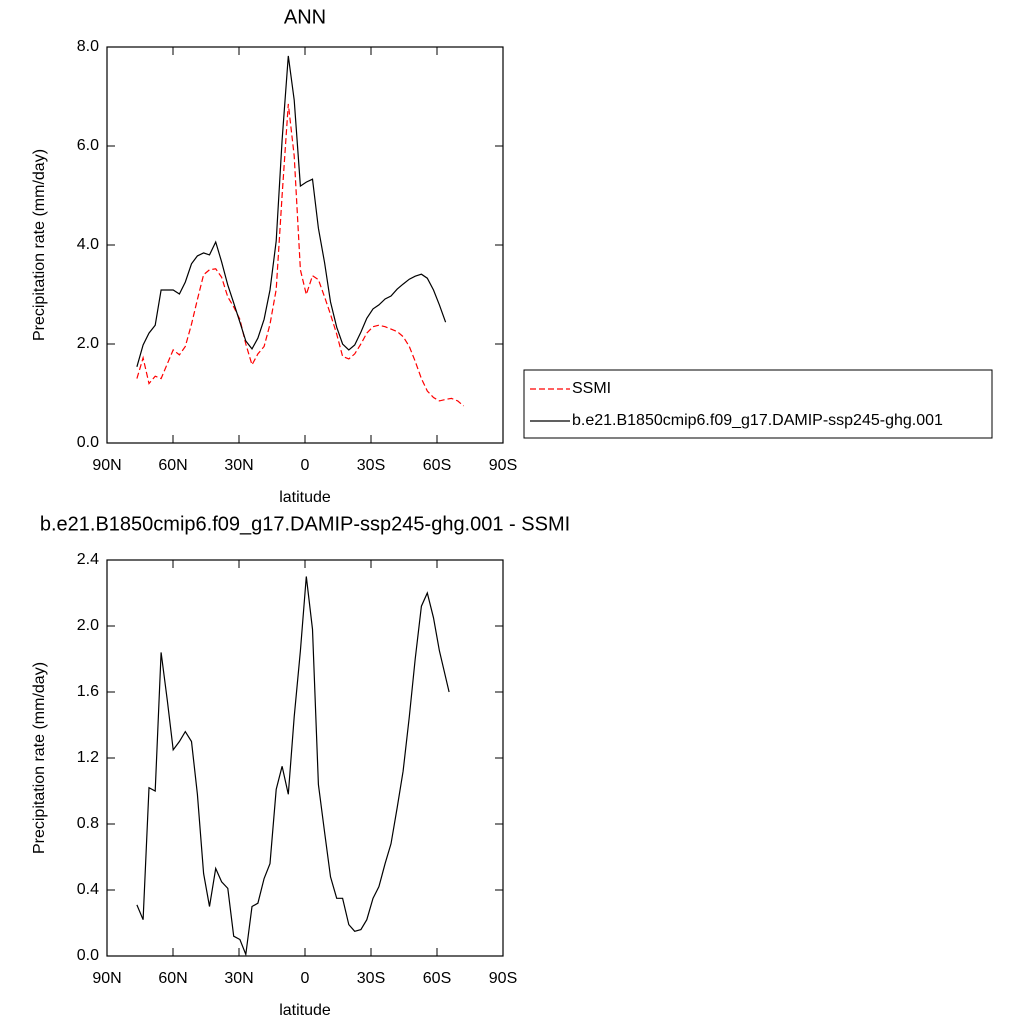 This screenshot has width=1024, height=1024. I want to click on y-tick-label: 0.8, so click(88, 823).